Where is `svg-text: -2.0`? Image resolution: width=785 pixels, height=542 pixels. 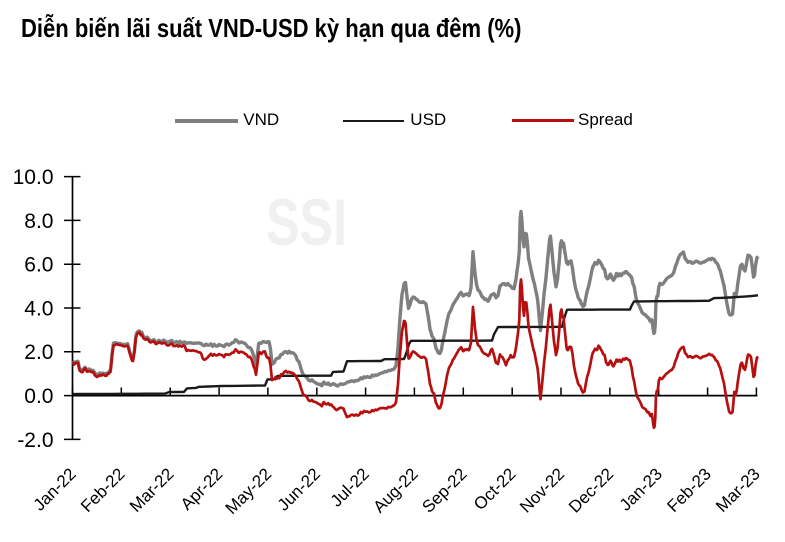 svg-text: -2.0 is located at coordinates (35, 440).